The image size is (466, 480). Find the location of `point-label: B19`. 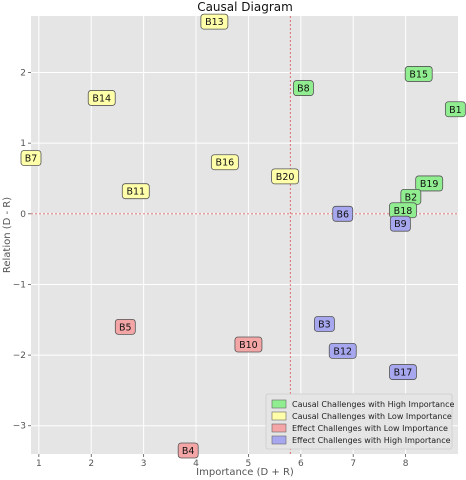

point-label: B19 is located at coordinates (429, 184).